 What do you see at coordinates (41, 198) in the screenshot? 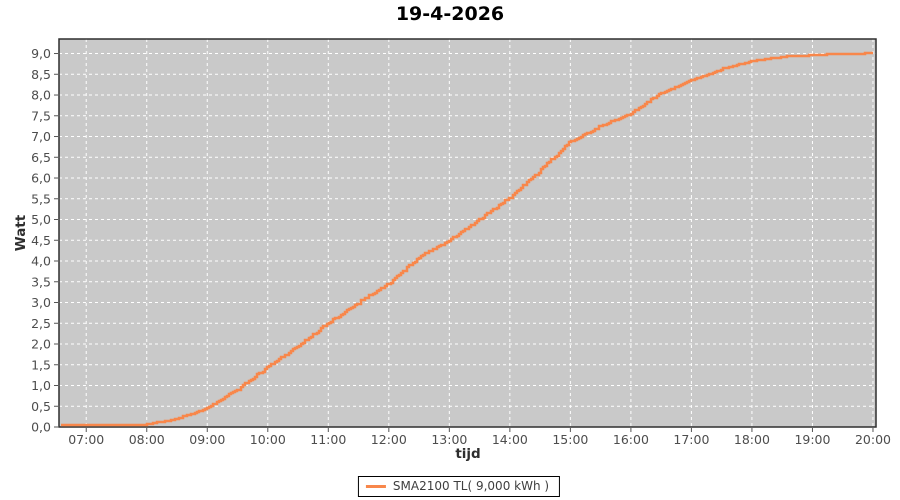
I see `y-tick-label: 5,5` at bounding box center [41, 198].